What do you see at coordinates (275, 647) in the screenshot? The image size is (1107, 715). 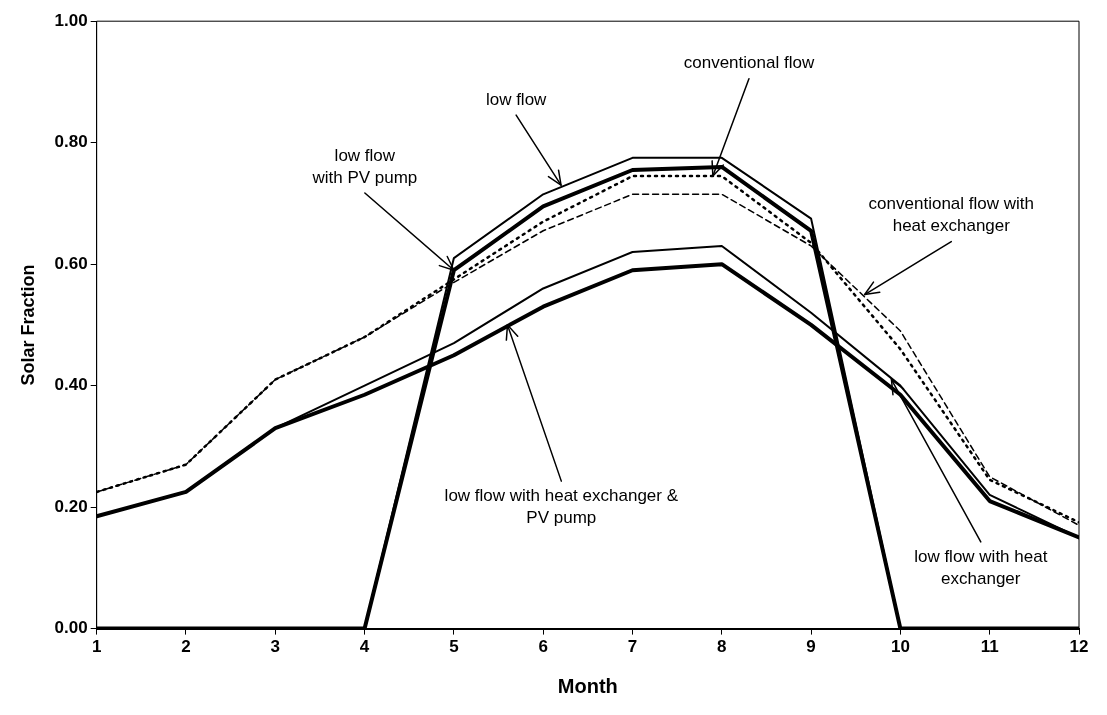 I see `x-tick-label: 3` at bounding box center [275, 647].